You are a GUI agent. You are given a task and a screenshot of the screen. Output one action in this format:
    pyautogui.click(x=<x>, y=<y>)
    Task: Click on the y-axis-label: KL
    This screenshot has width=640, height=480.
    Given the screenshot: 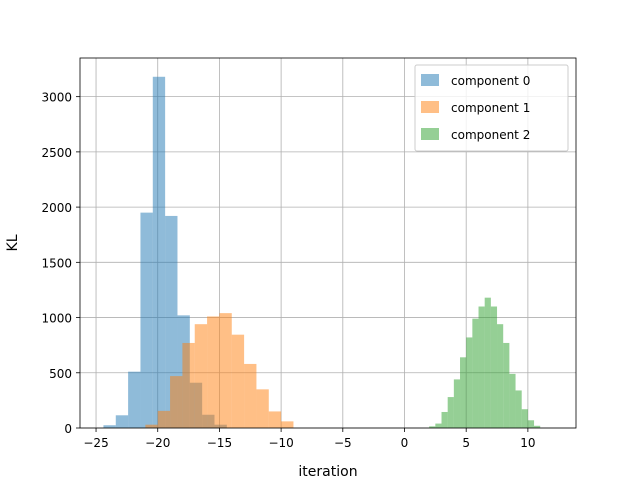 What is the action you would take?
    pyautogui.click(x=13, y=242)
    